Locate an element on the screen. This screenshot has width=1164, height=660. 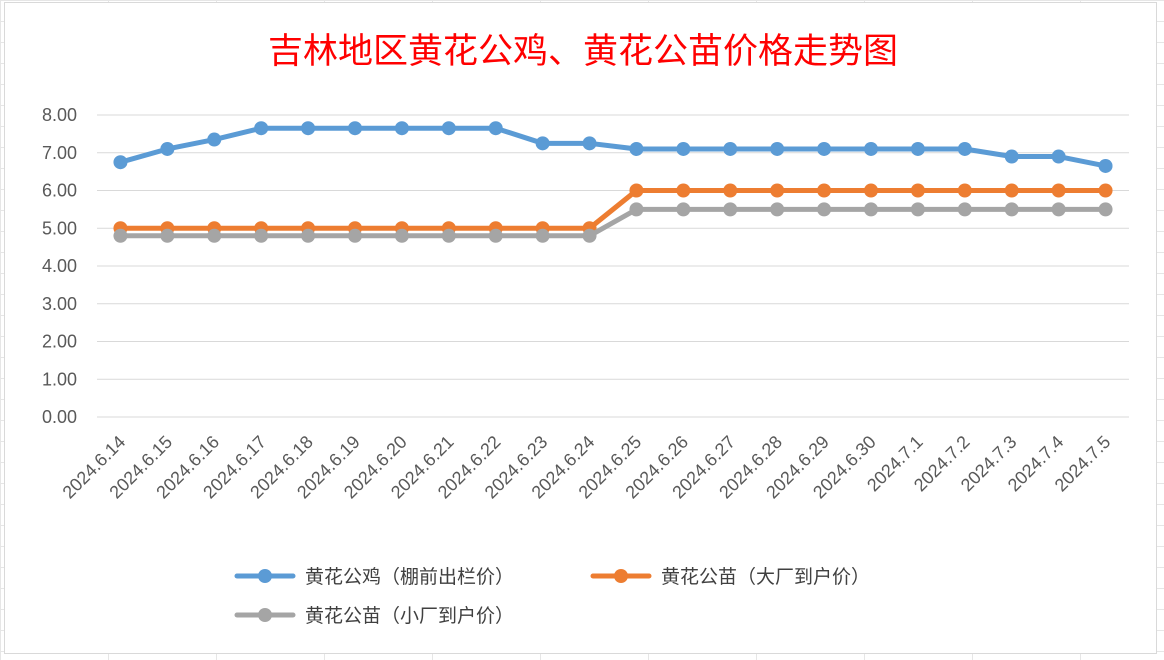
y-tick-label: 2.00 is located at coordinates (59, 342).